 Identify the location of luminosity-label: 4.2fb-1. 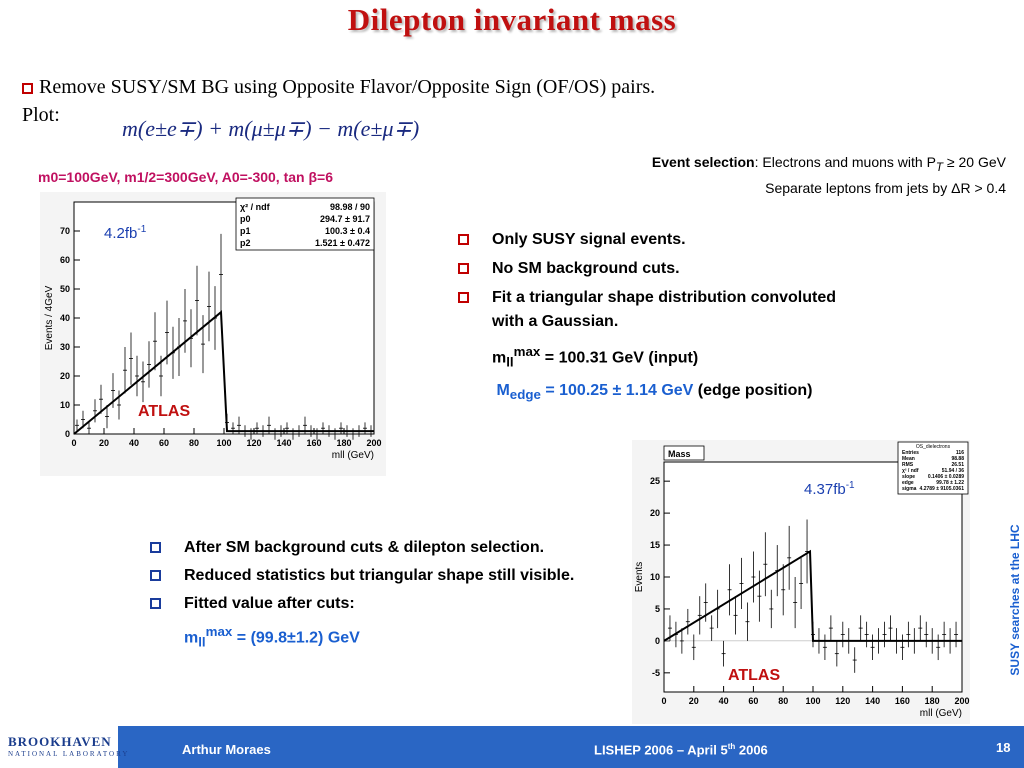
(125, 233).